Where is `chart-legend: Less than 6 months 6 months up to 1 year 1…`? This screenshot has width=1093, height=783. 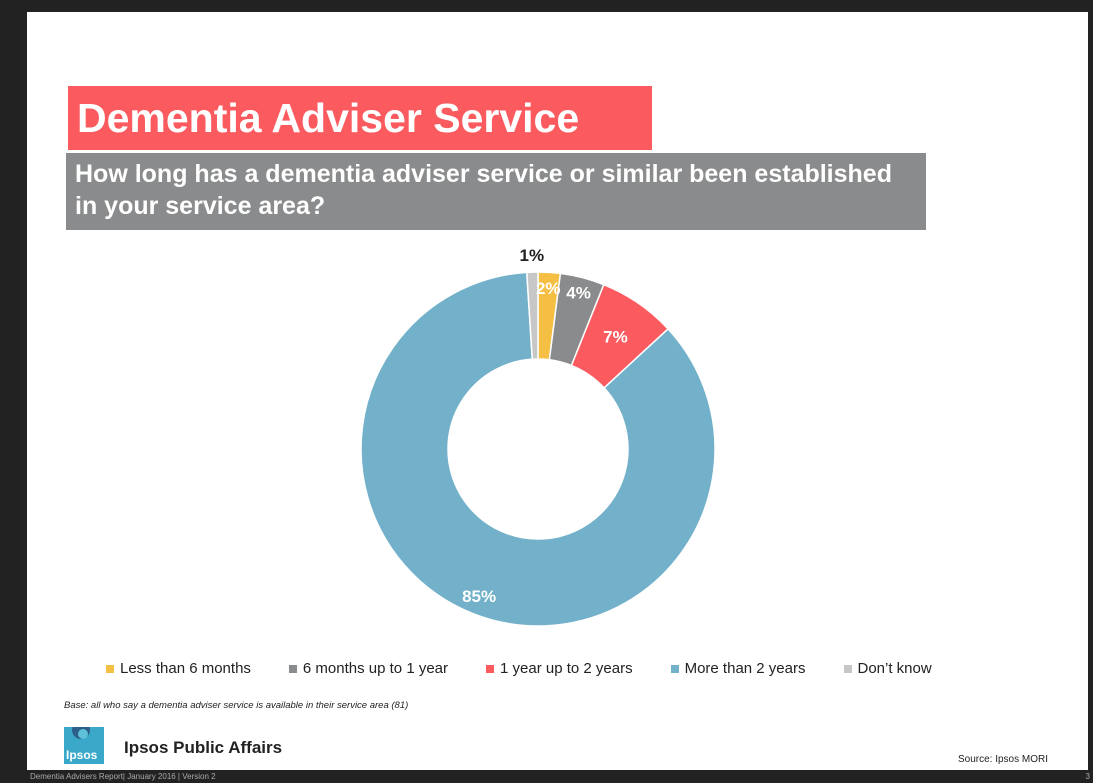
chart-legend: Less than 6 months 6 months up to 1 year 1… is located at coordinates (538, 668).